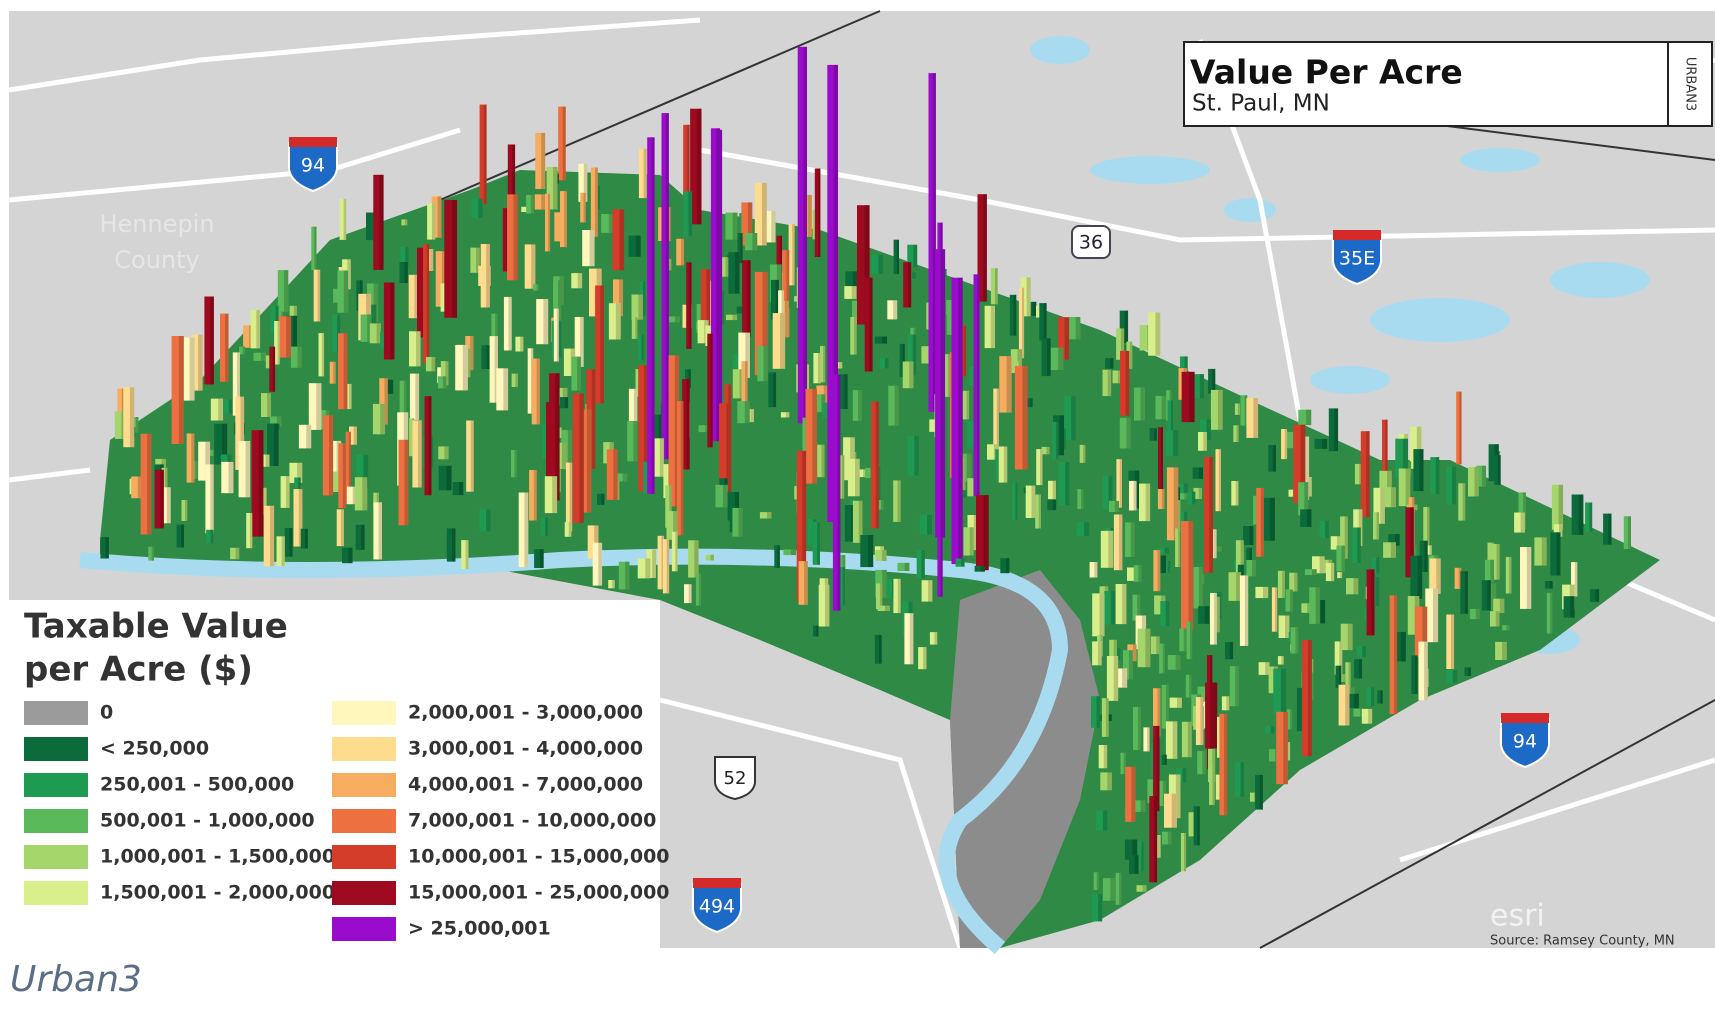  Describe the element at coordinates (532, 821) in the screenshot. I see `legend-label: 7,000,001 - 10,000,000` at that location.